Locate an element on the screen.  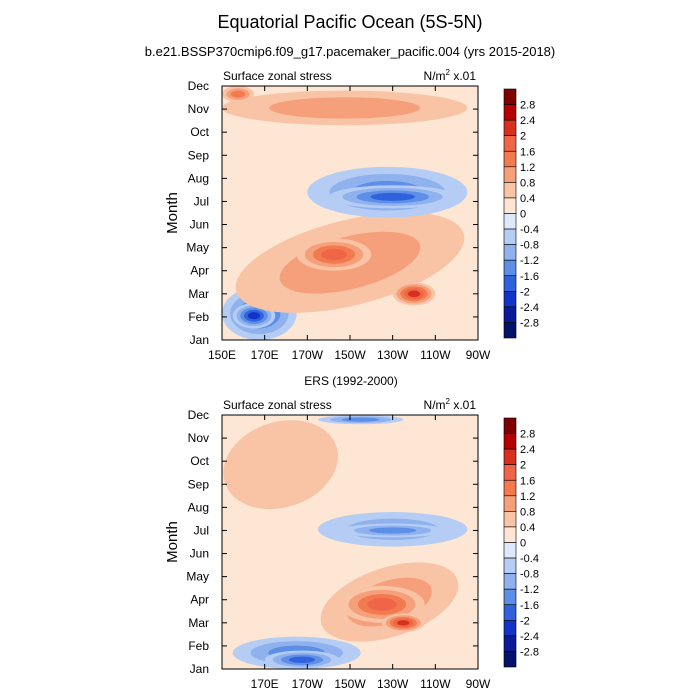
y-tick-label: Aug is located at coordinates (198, 178).